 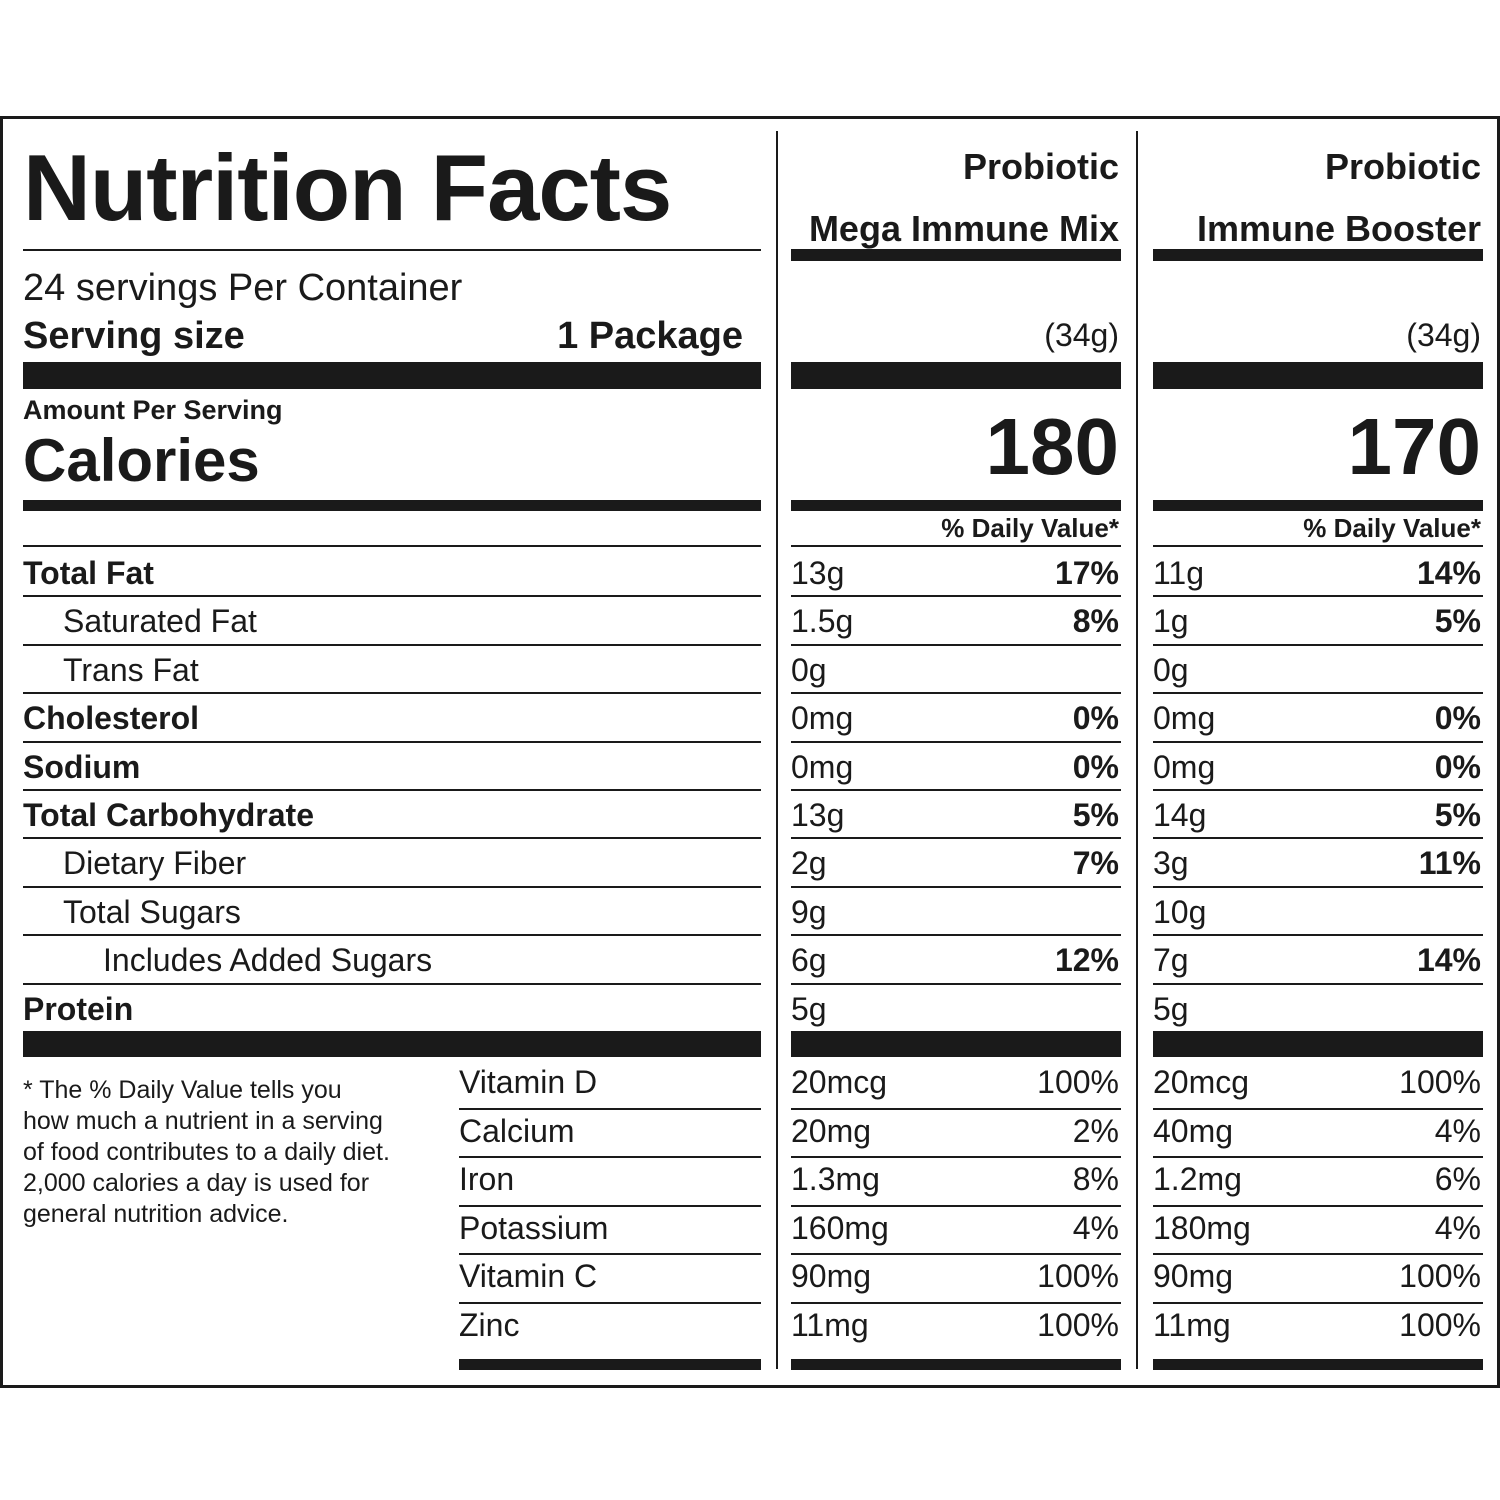 What do you see at coordinates (956, 255) in the screenshot?
I see `product-1-top-bar` at bounding box center [956, 255].